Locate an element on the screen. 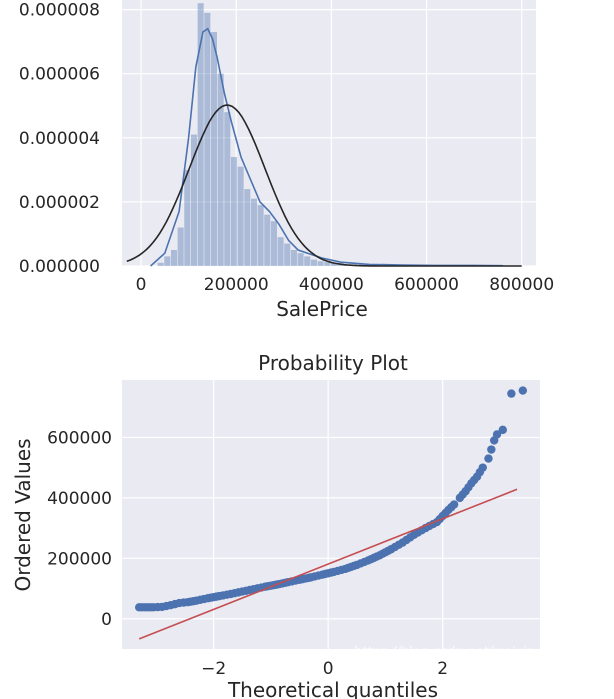  probability-y-tick-label: 400000 is located at coordinates (79, 499).